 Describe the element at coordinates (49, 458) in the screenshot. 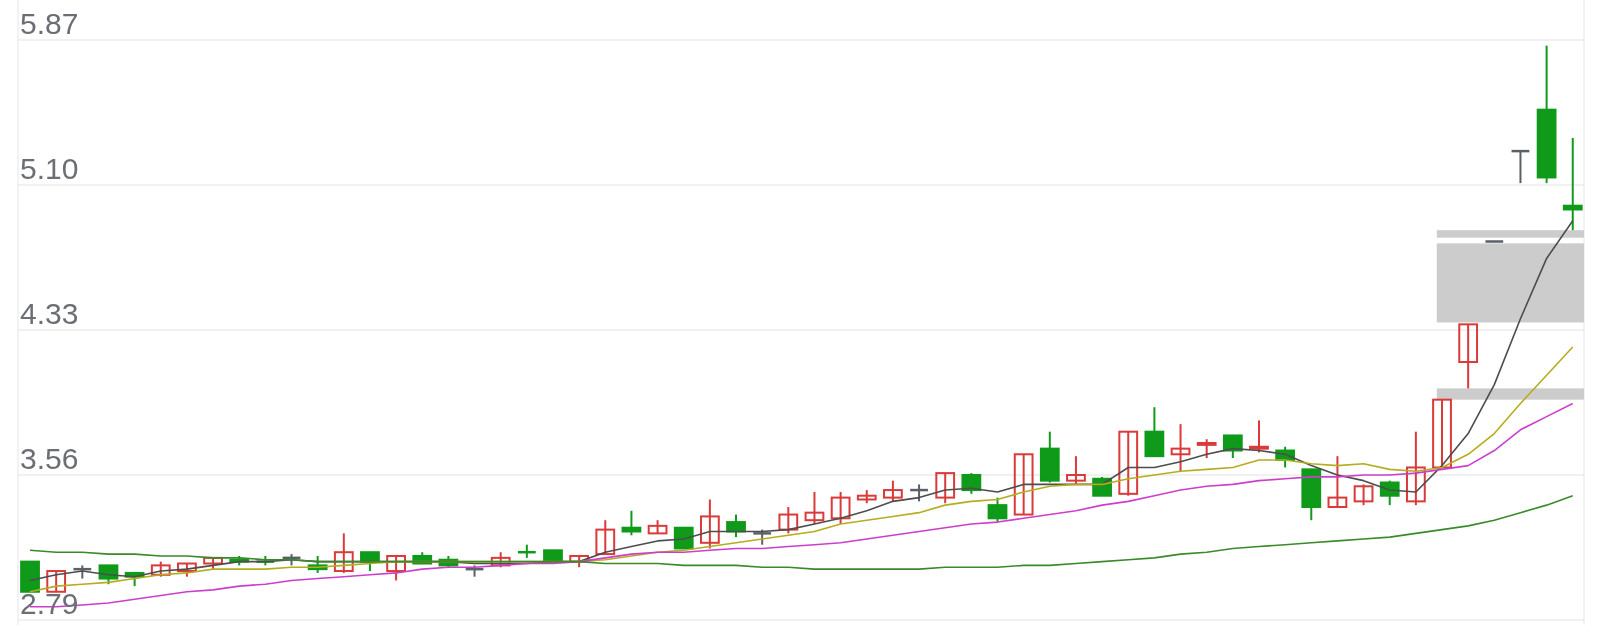

I see `y-tick-label: 3.56` at that location.